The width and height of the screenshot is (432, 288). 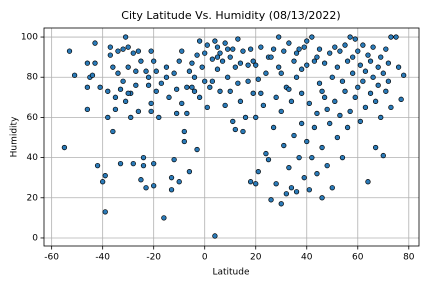 I want to click on x-tick-label: 20, so click(x=256, y=258).